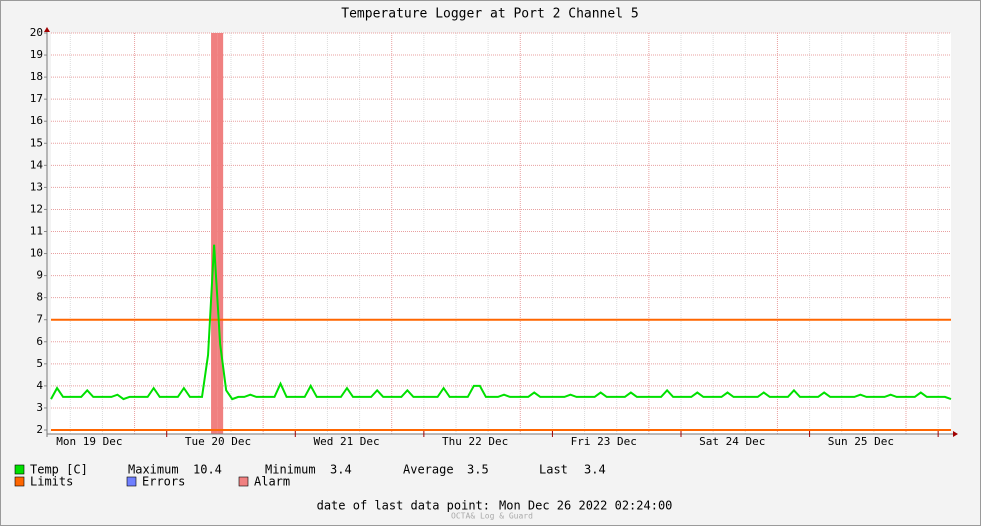 The image size is (981, 526). What do you see at coordinates (346, 441) in the screenshot?
I see `x-tick-label: Wed 21 Dec` at bounding box center [346, 441].